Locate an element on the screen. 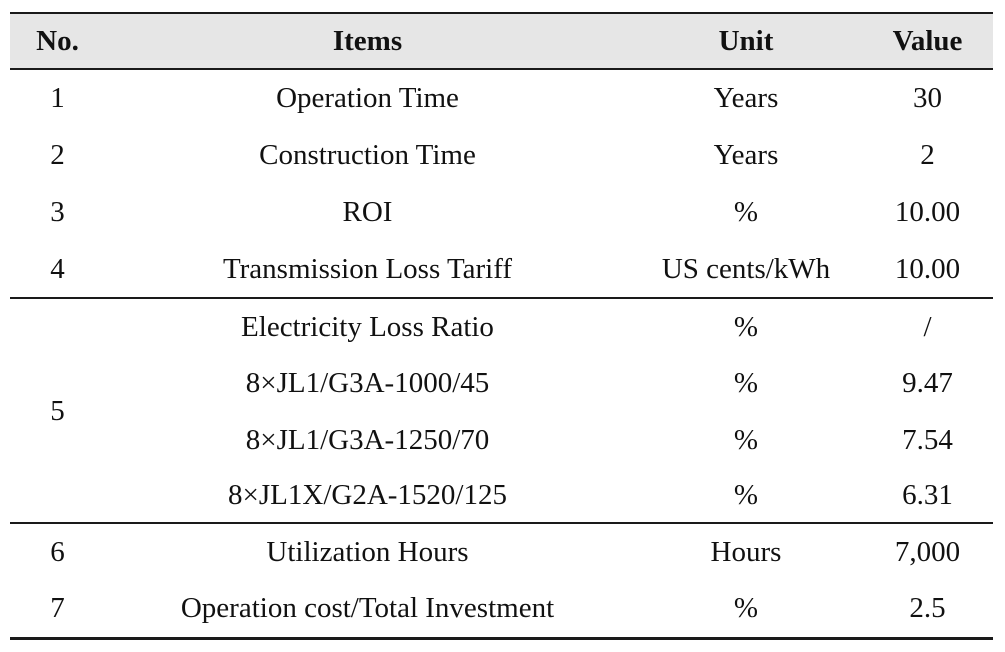 The image size is (1005, 652). row-7-value: 2.5 is located at coordinates (927, 608).